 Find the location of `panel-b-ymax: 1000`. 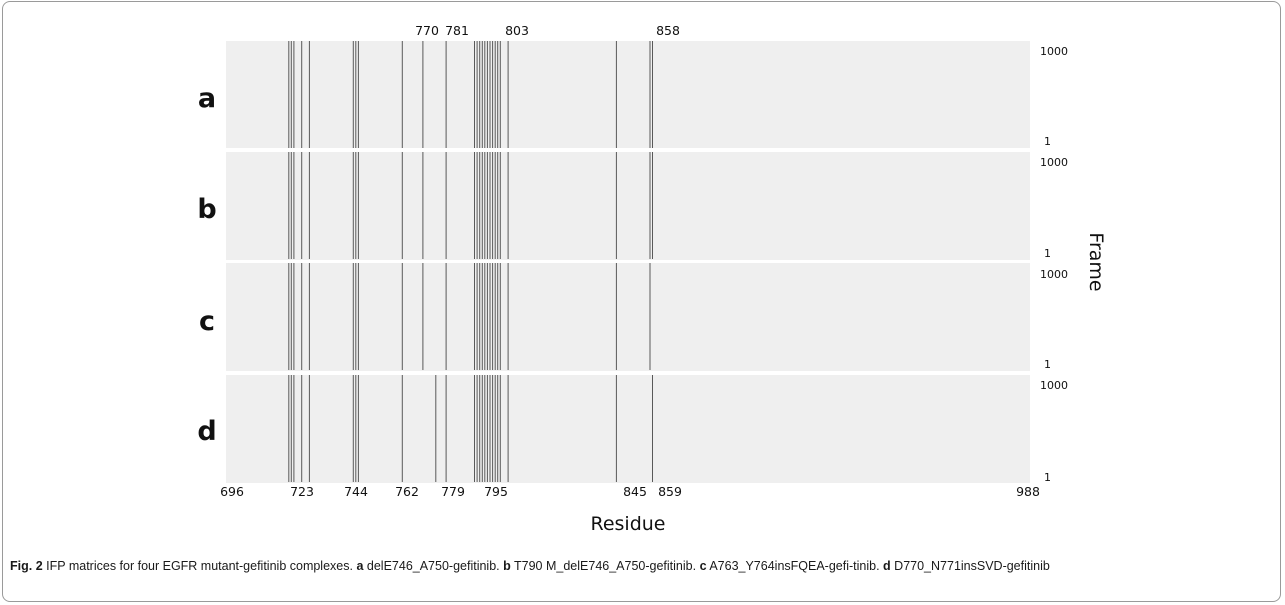

panel-b-ymax: 1000 is located at coordinates (1054, 162).